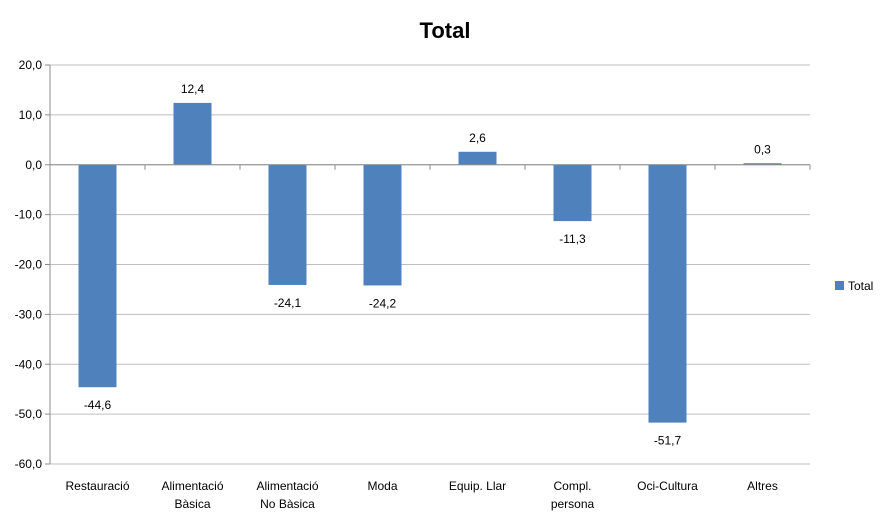 The width and height of the screenshot is (888, 514). What do you see at coordinates (98, 405) in the screenshot?
I see `data-label: -44,6` at bounding box center [98, 405].